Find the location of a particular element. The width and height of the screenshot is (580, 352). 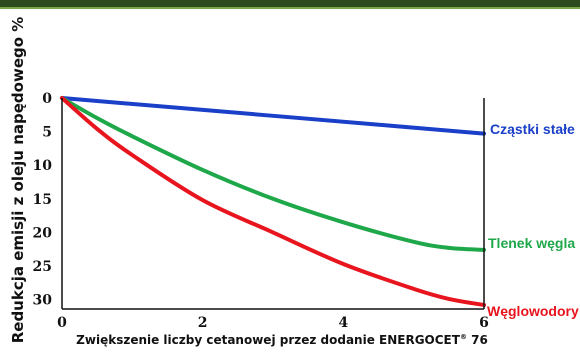

x-axis-title-sup: ® is located at coordinates (463, 337).